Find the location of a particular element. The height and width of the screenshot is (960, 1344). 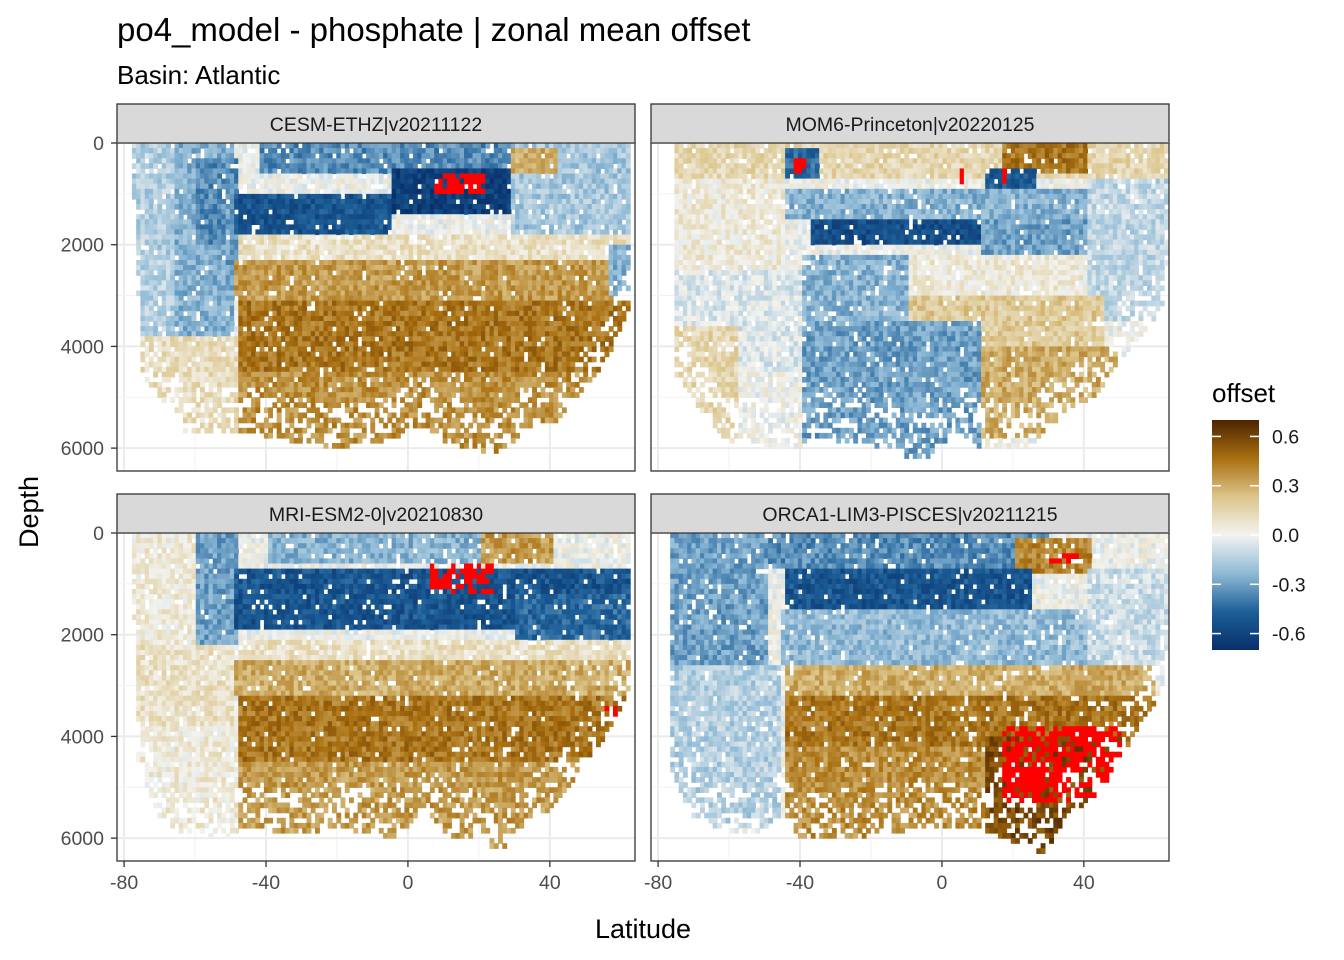

heat-cells is located at coordinates (381, 298).